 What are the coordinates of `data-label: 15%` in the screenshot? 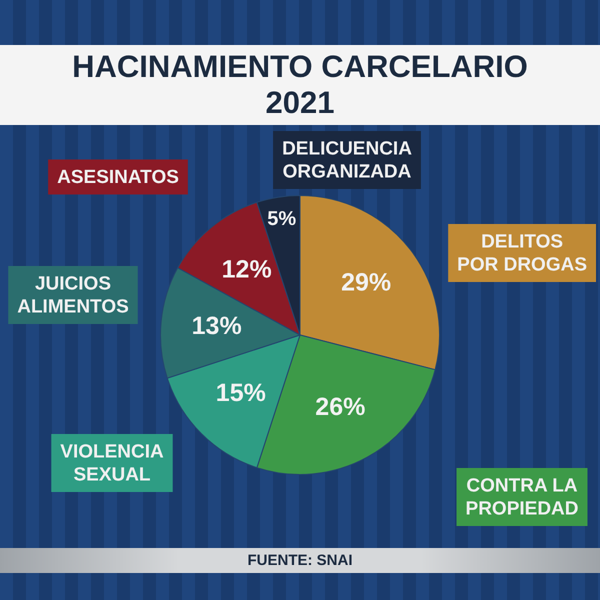 It's located at (241, 393).